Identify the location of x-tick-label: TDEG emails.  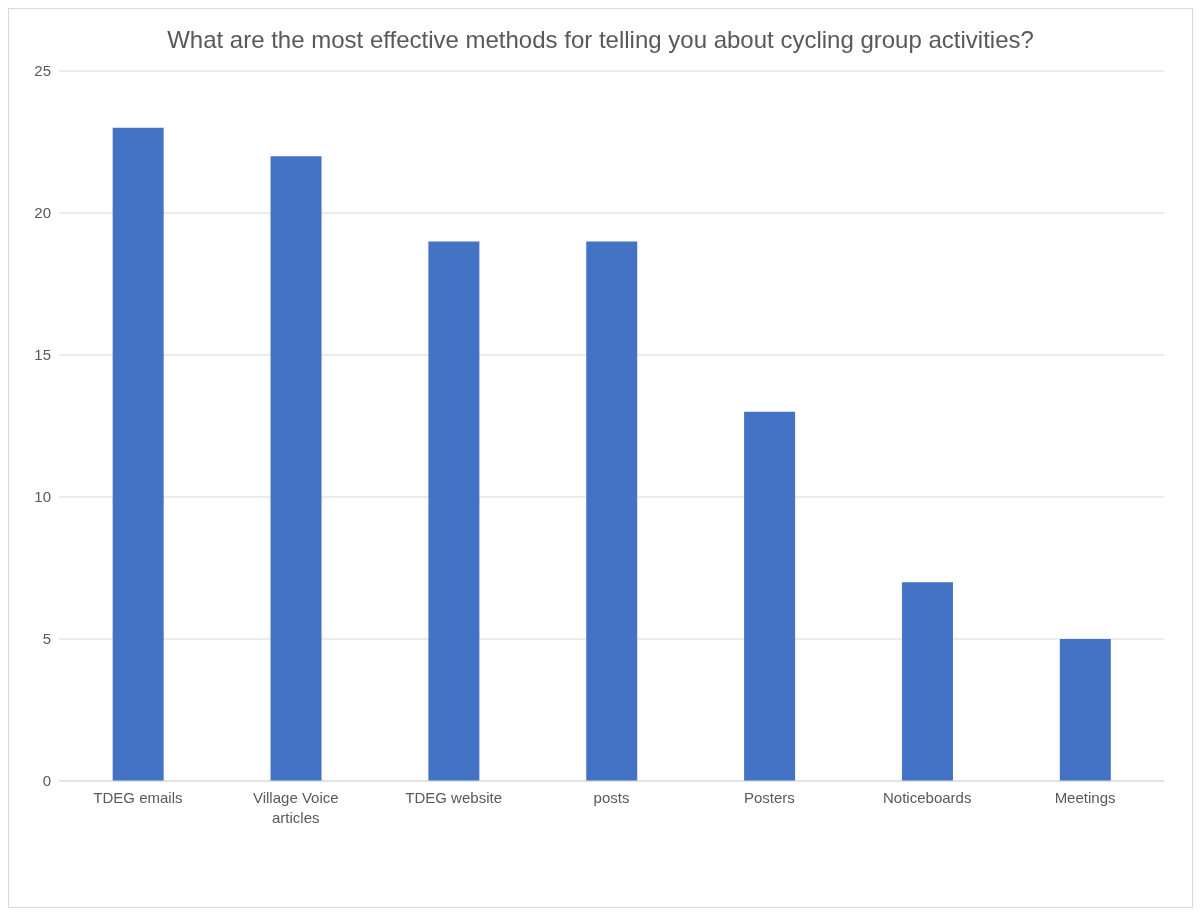
(138, 797).